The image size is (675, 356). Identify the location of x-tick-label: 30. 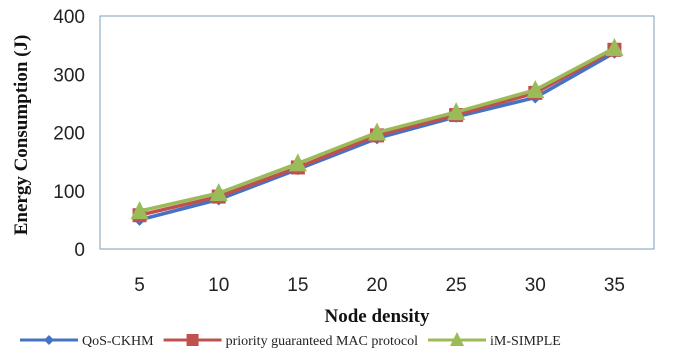
(535, 285).